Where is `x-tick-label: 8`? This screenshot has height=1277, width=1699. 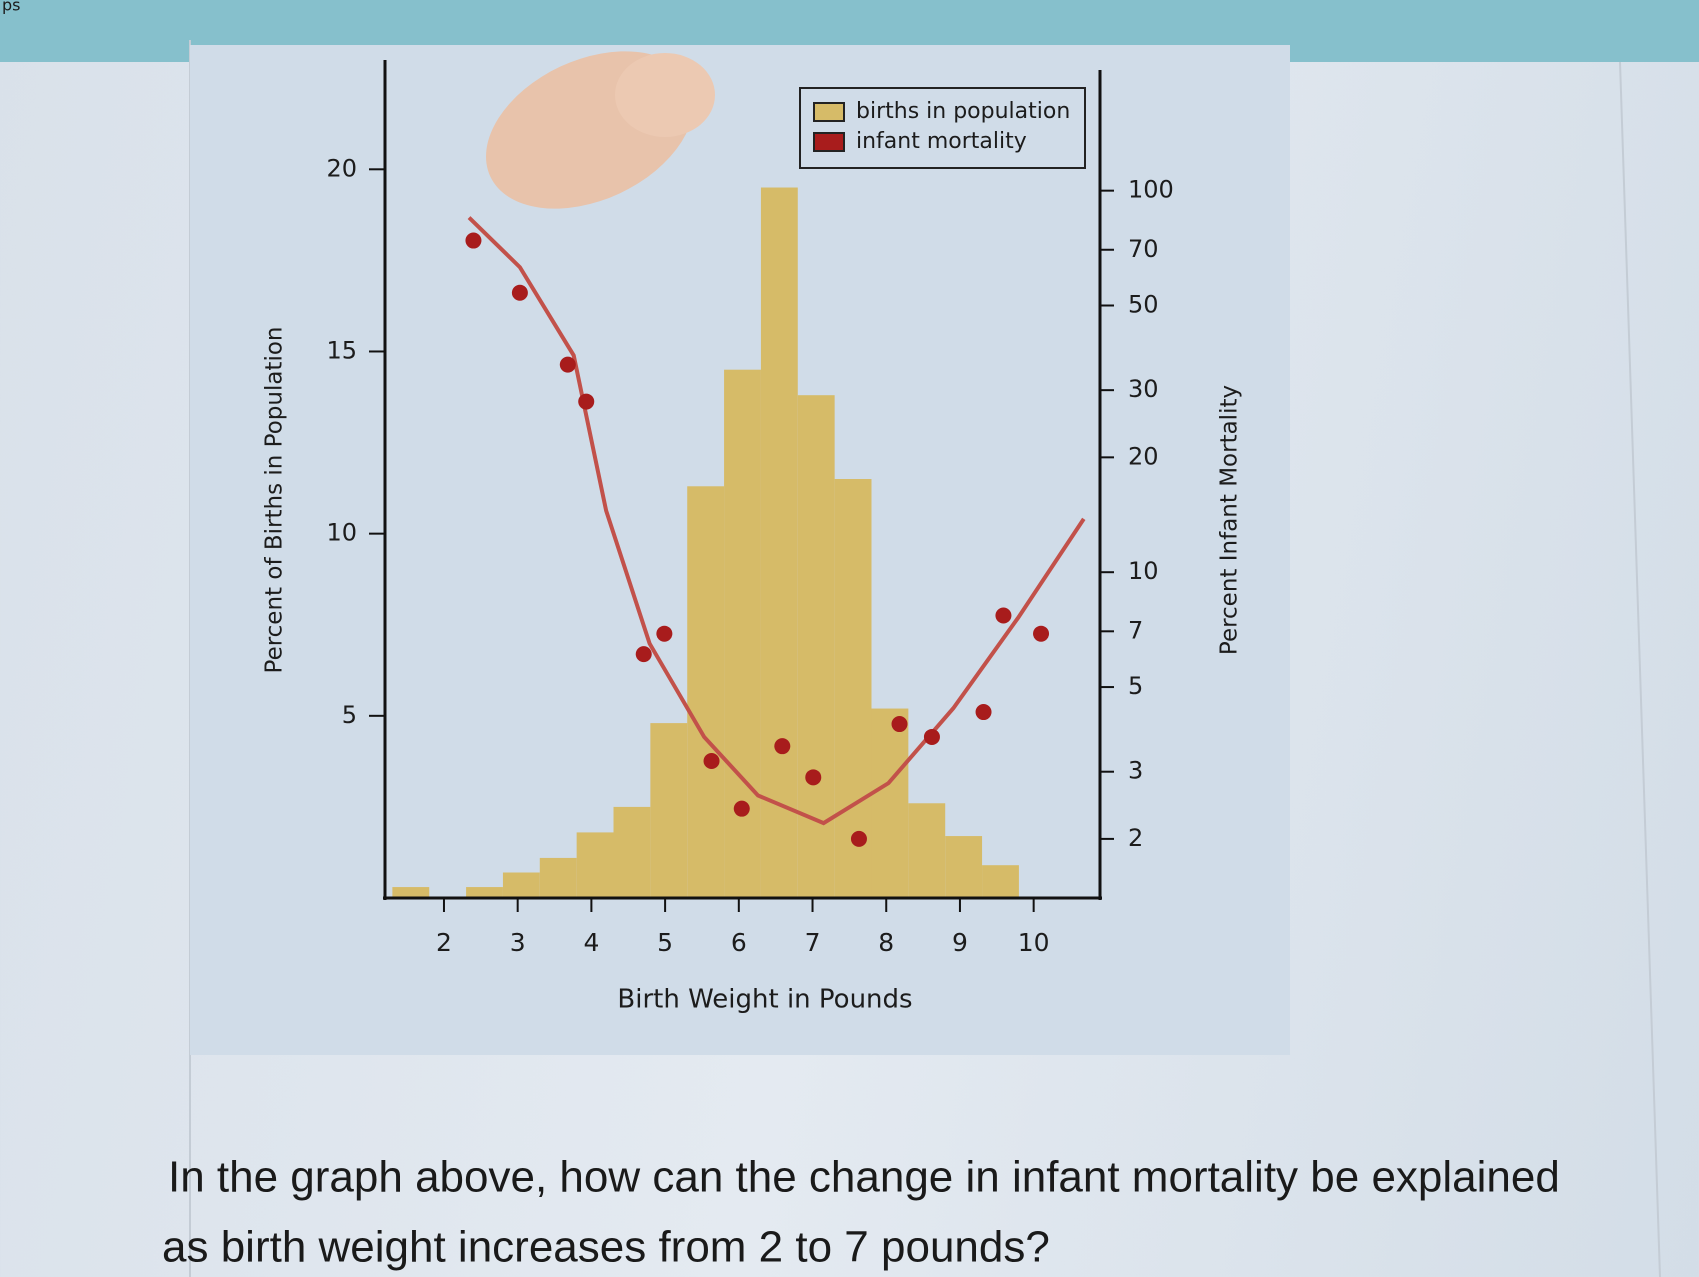 x-tick-label: 8 is located at coordinates (886, 942).